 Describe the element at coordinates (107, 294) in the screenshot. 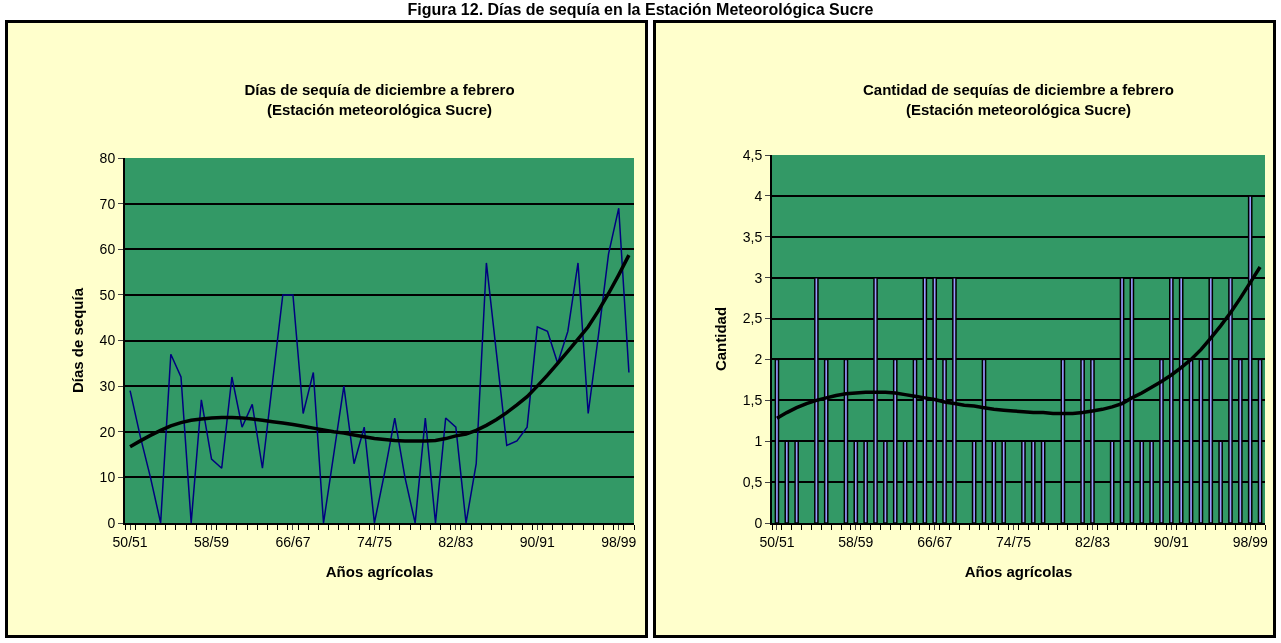

I see `y-tick-label: 50` at that location.